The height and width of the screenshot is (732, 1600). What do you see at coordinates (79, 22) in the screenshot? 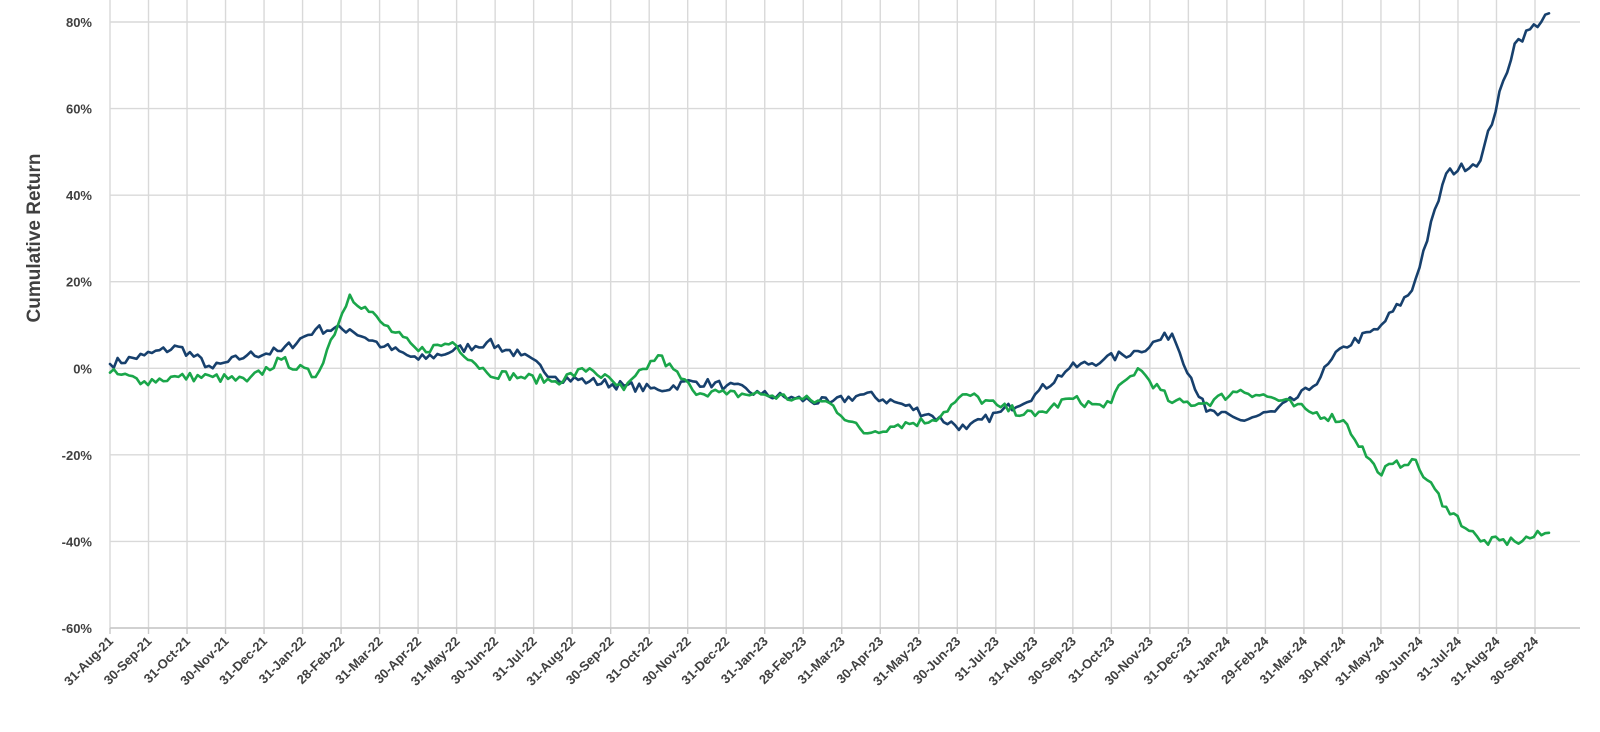
I see `y-tick-label: 80%` at bounding box center [79, 22].